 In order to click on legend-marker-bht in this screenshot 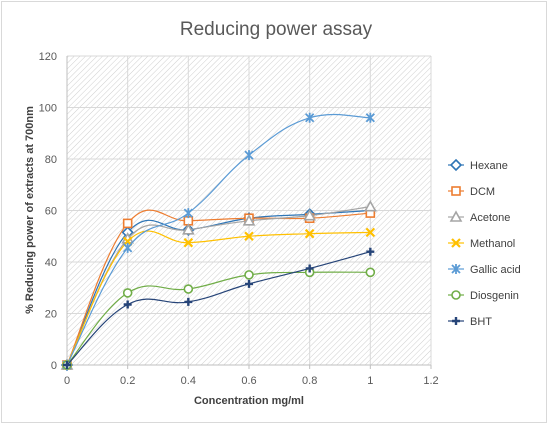, I will do `click(456, 321)`.